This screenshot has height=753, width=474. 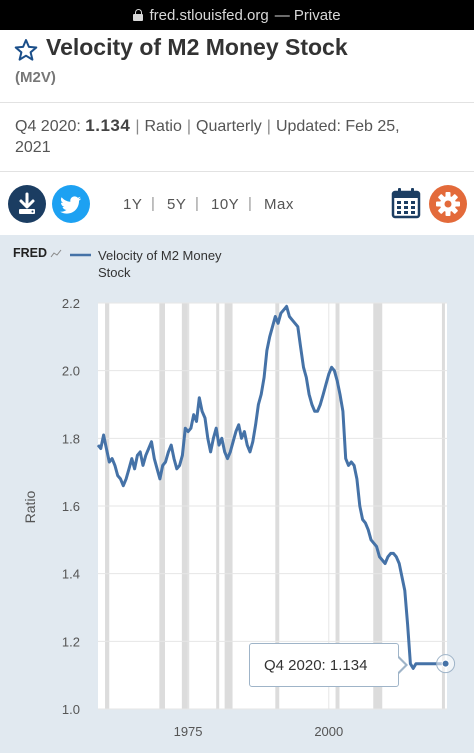 I want to click on twitter-icon, so click(x=70, y=205).